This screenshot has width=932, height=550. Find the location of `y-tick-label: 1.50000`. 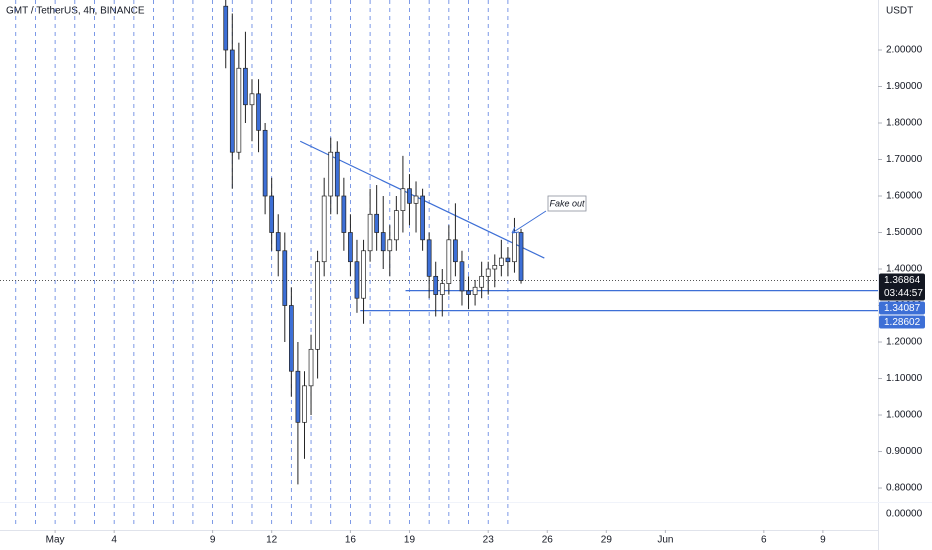

y-tick-label: 1.50000 is located at coordinates (904, 232).